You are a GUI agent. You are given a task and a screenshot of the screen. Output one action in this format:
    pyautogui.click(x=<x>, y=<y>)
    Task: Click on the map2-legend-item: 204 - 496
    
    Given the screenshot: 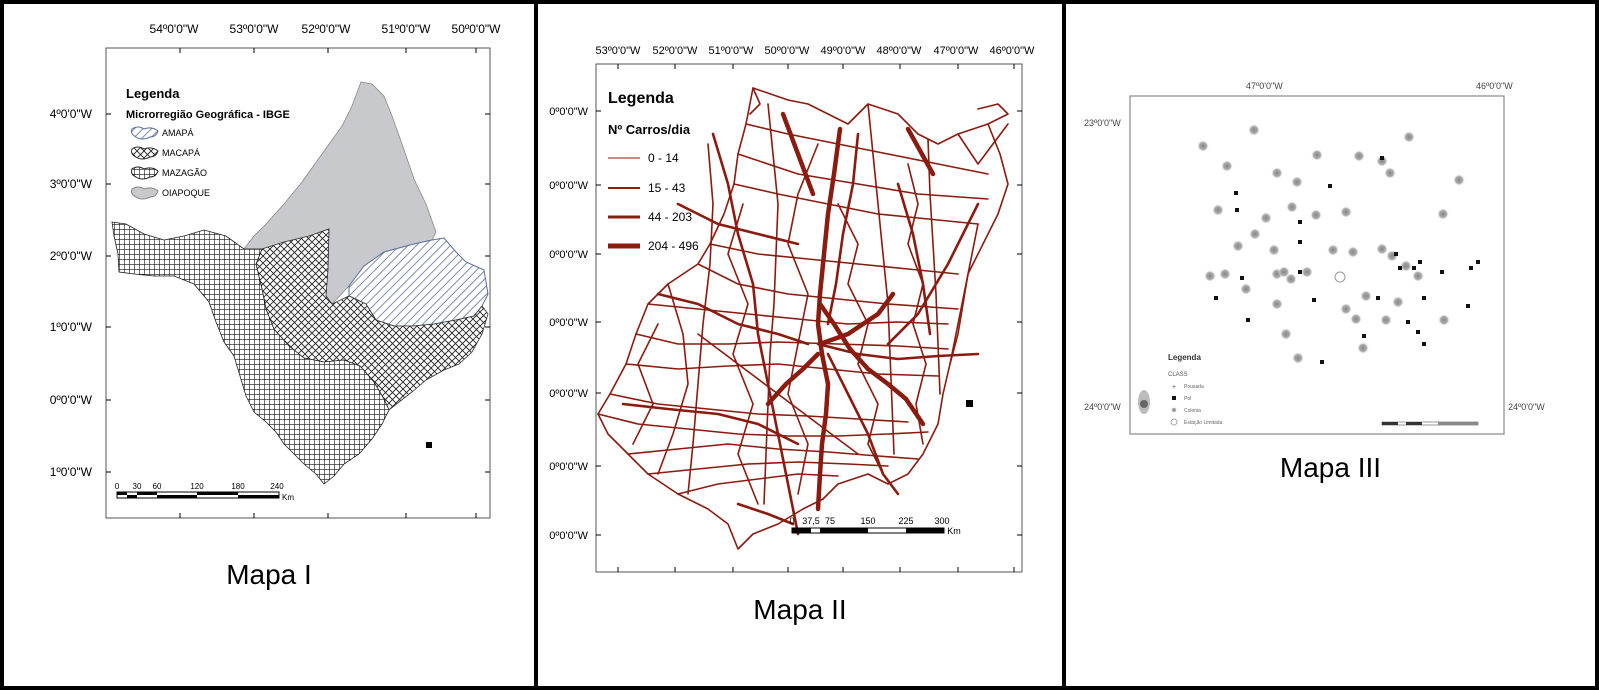 What is the action you would take?
    pyautogui.click(x=673, y=246)
    